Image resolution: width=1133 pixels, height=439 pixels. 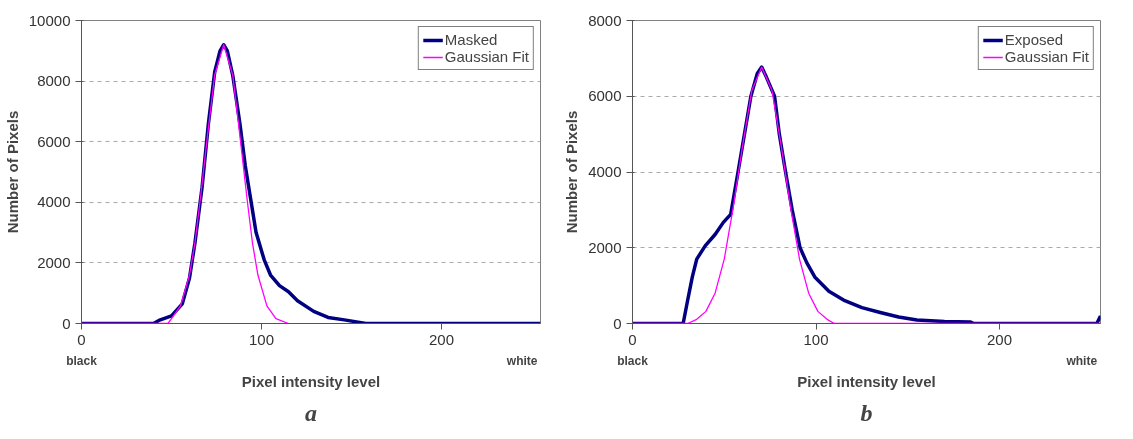 What do you see at coordinates (866, 412) in the screenshot?
I see `text: b` at bounding box center [866, 412].